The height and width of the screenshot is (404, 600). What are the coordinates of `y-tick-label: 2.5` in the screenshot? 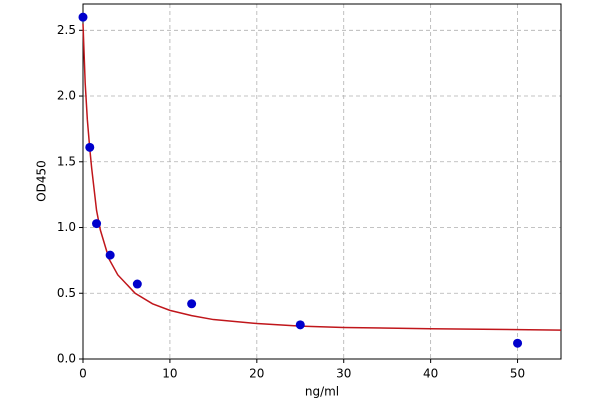 It's located at (66, 30).